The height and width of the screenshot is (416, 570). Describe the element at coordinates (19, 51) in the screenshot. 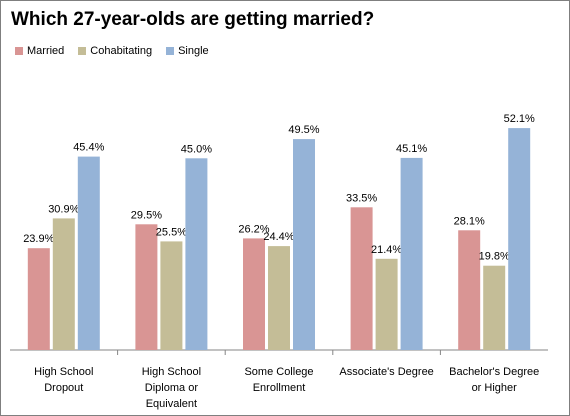

I see `legend-swatch-married` at that location.